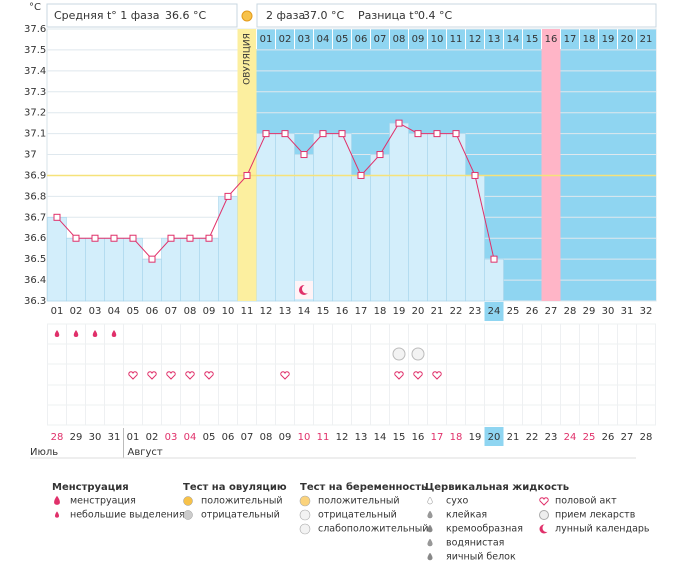  Describe the element at coordinates (589, 311) in the screenshot. I see `day-label: 29` at that location.